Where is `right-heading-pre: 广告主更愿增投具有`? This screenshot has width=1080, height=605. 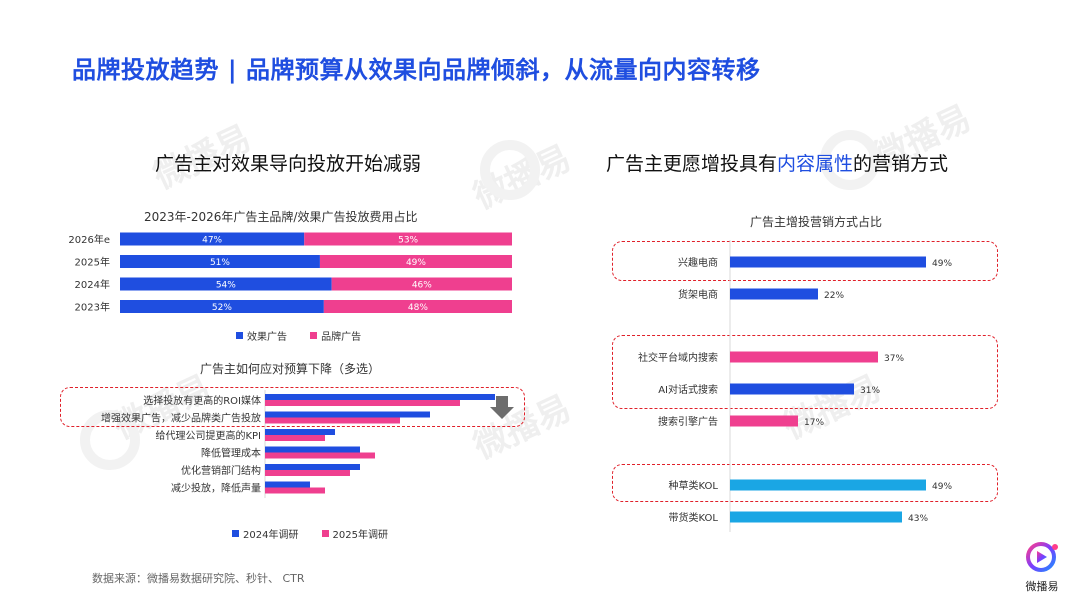
right-heading-pre: 广告主更愿增投具有 is located at coordinates (692, 164).